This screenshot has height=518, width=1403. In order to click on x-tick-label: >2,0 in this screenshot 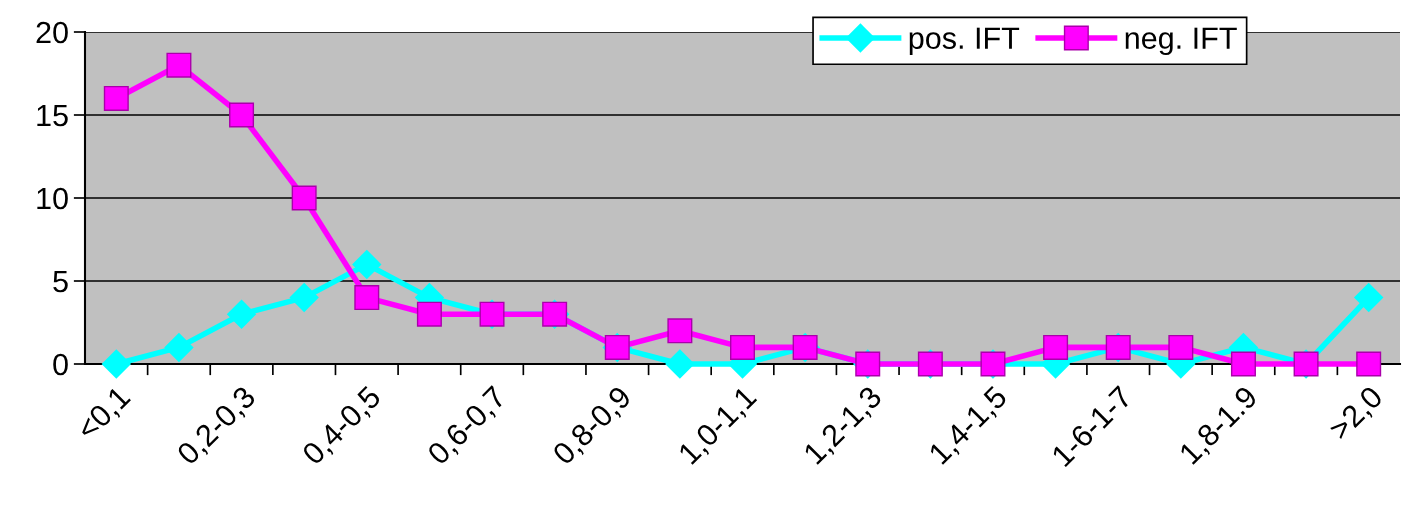, I will do `click(1357, 414)`.